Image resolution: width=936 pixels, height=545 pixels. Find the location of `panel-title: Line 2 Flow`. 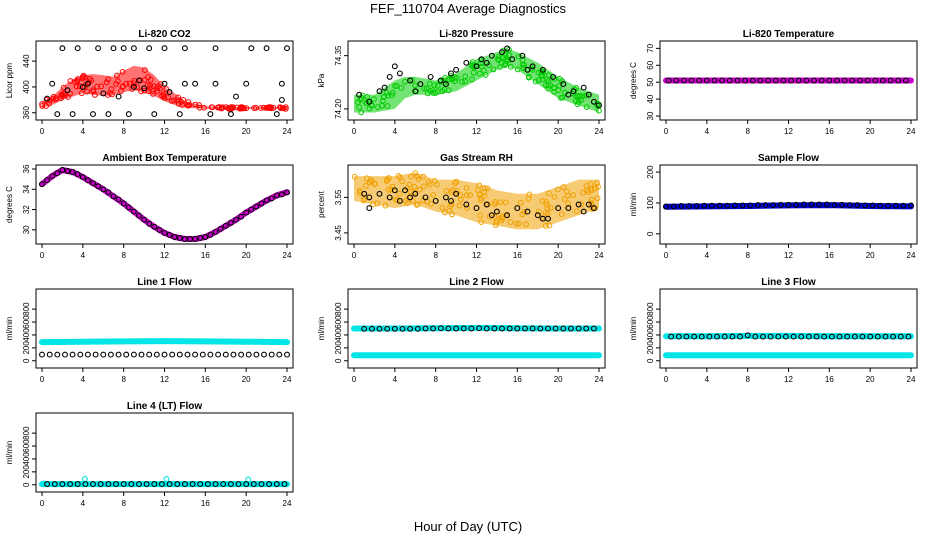

panel-title: Line 2 Flow is located at coordinates (476, 282).